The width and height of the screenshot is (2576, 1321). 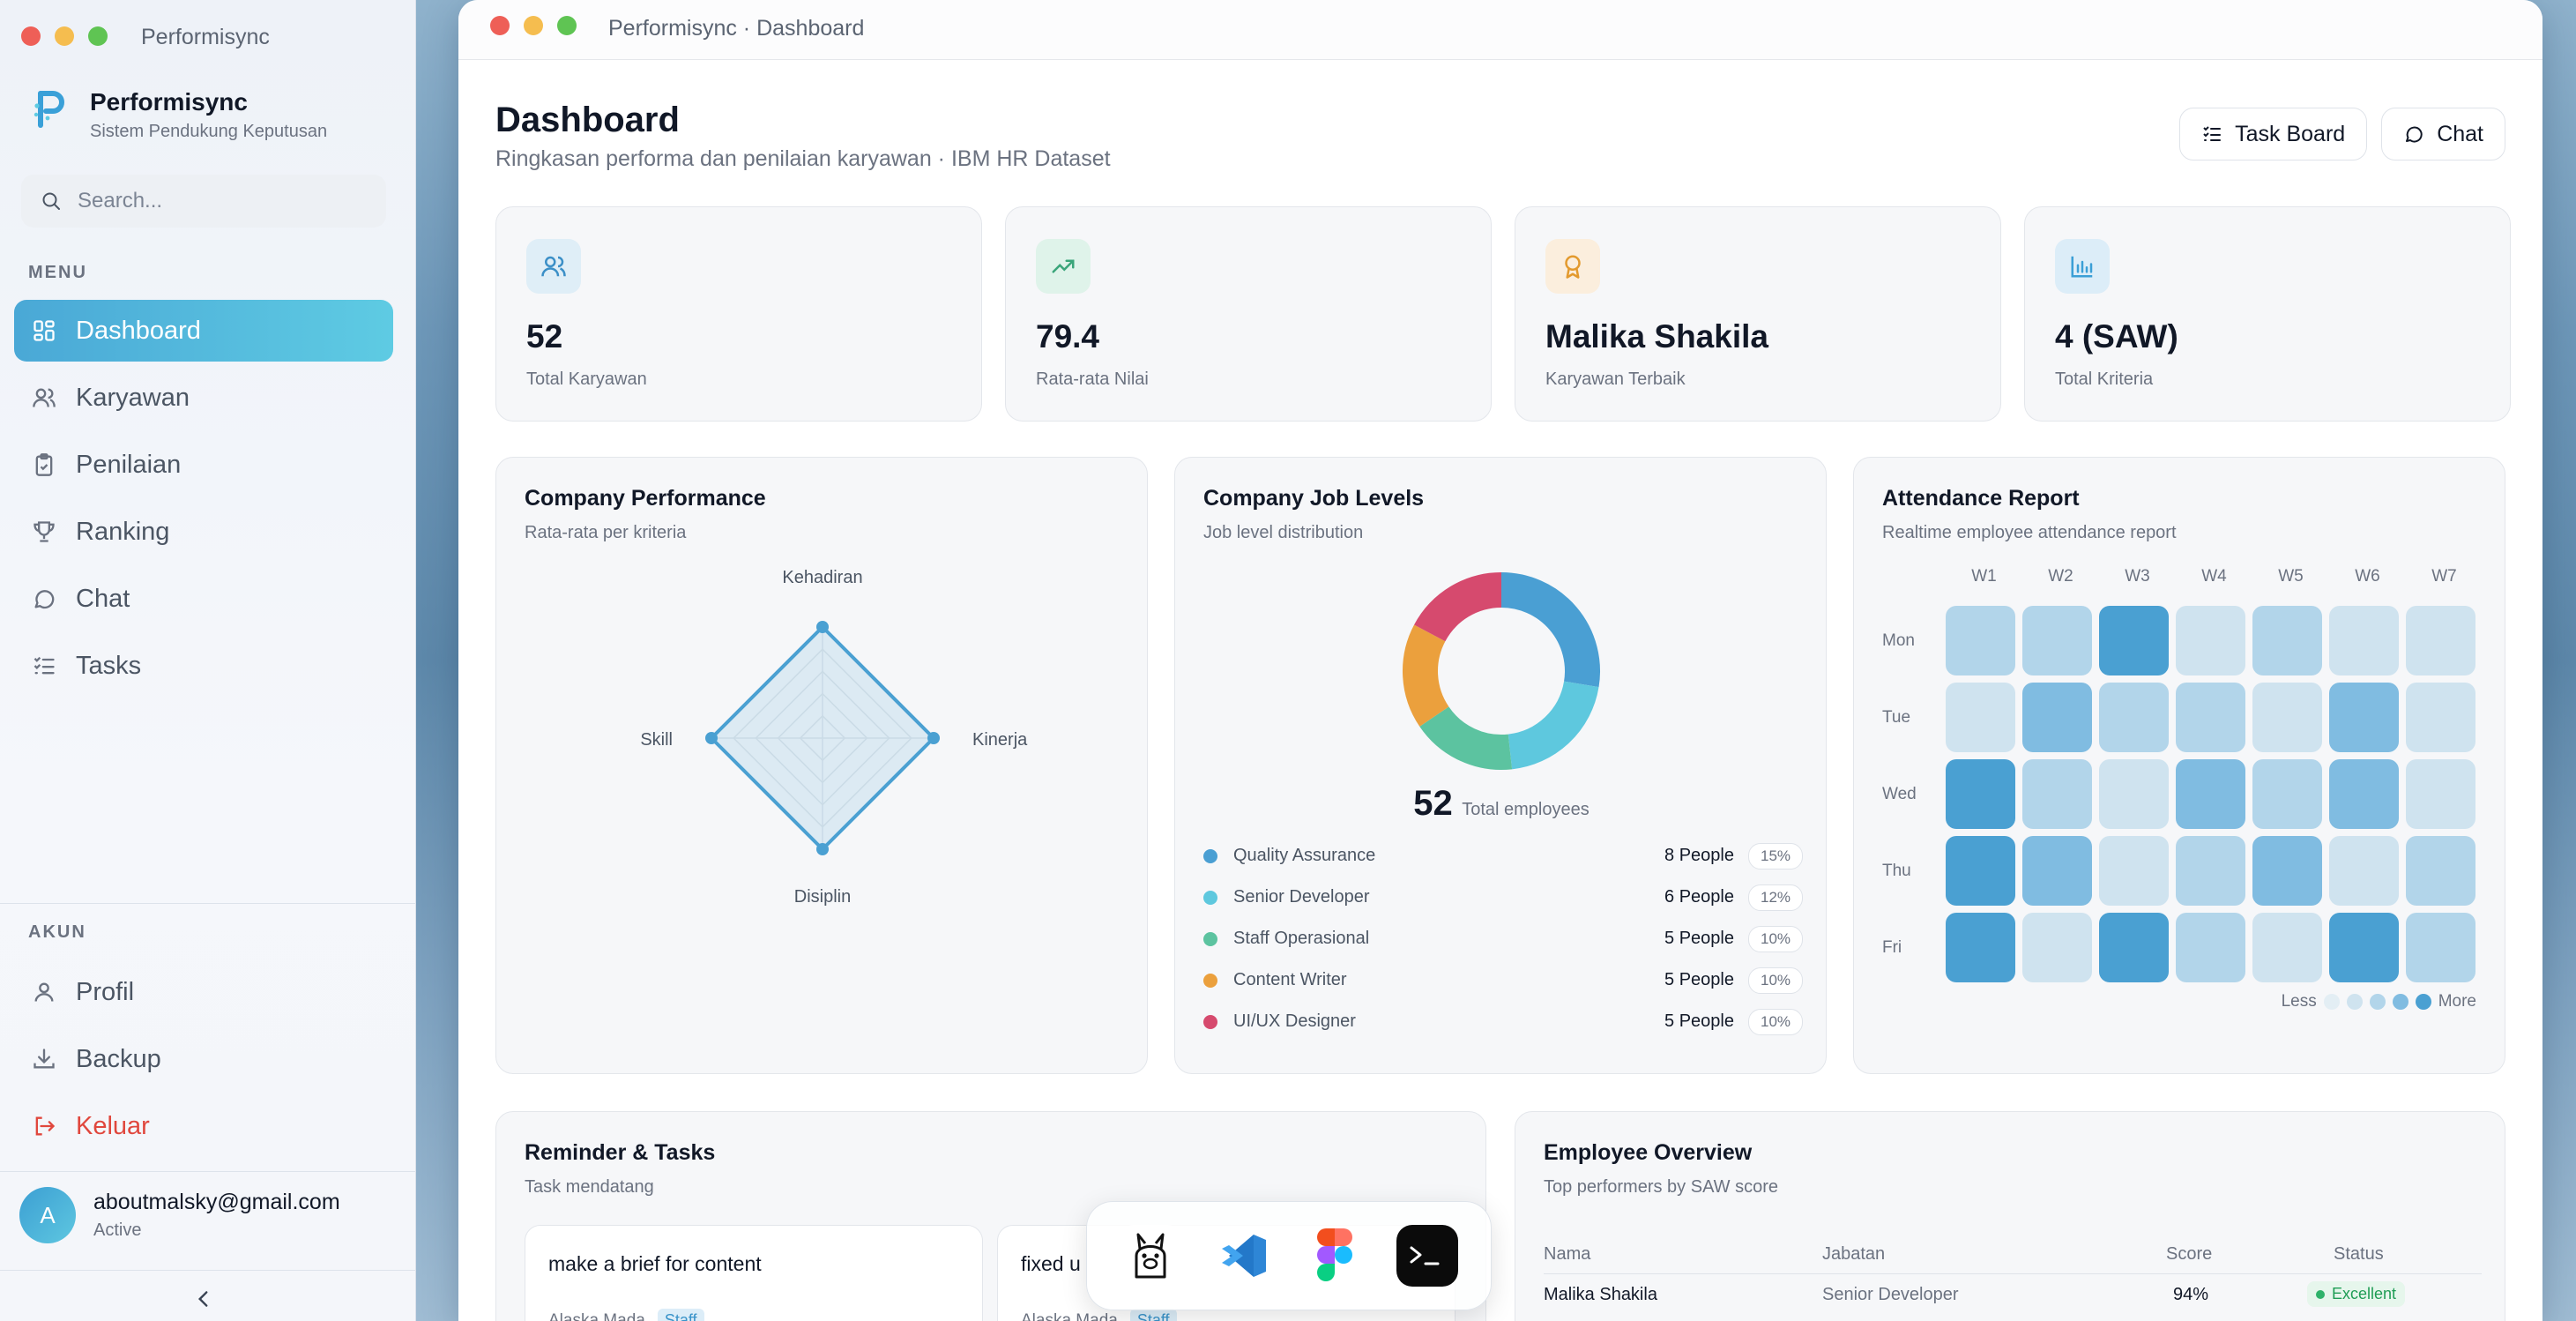 What do you see at coordinates (2273, 134) in the screenshot?
I see `task-board-button: Task Board` at bounding box center [2273, 134].